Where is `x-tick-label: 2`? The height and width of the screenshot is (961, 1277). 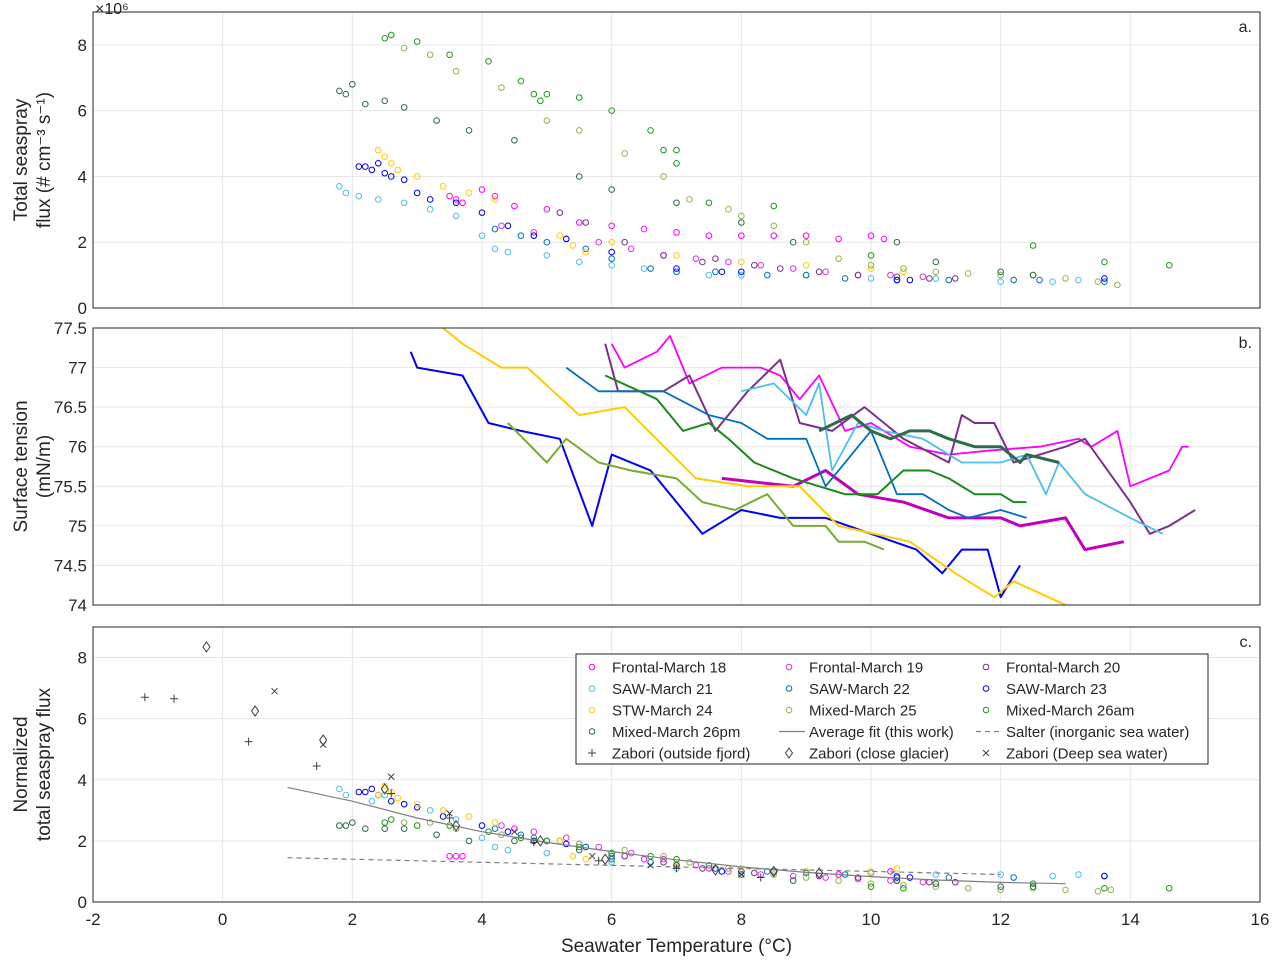 x-tick-label: 2 is located at coordinates (352, 919).